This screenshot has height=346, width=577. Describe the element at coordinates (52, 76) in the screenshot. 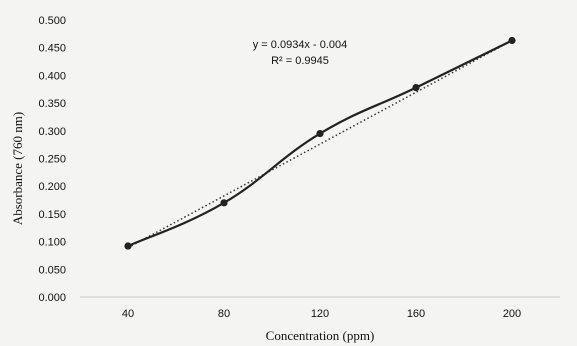

I see `y-tick-label: 0.400` at that location.